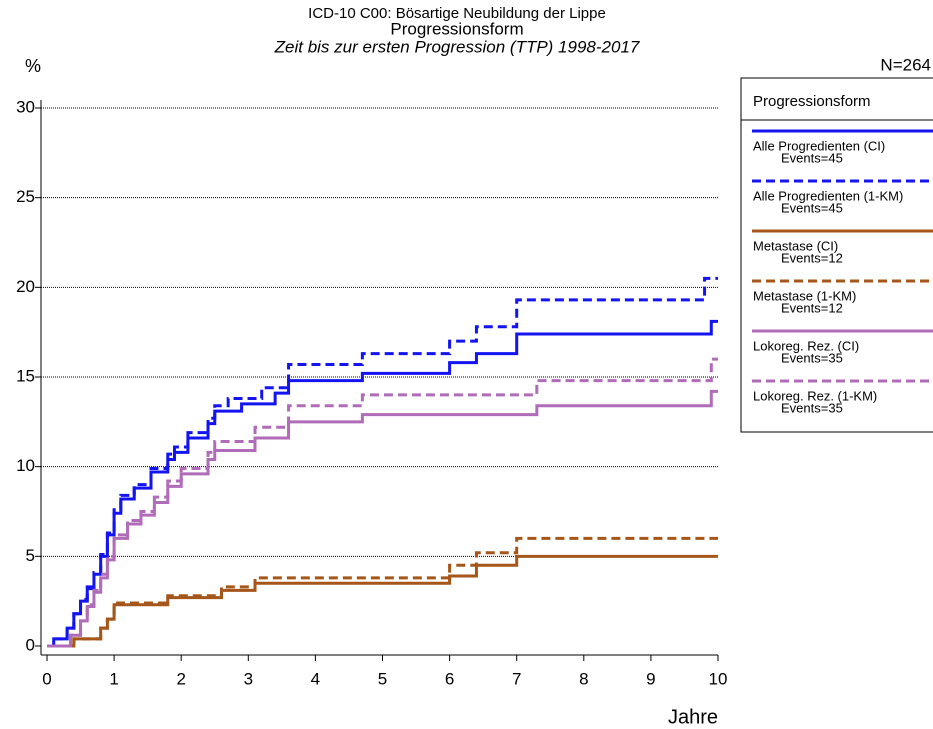  What do you see at coordinates (650, 678) in the screenshot?
I see `x-tick-label: 9` at bounding box center [650, 678].